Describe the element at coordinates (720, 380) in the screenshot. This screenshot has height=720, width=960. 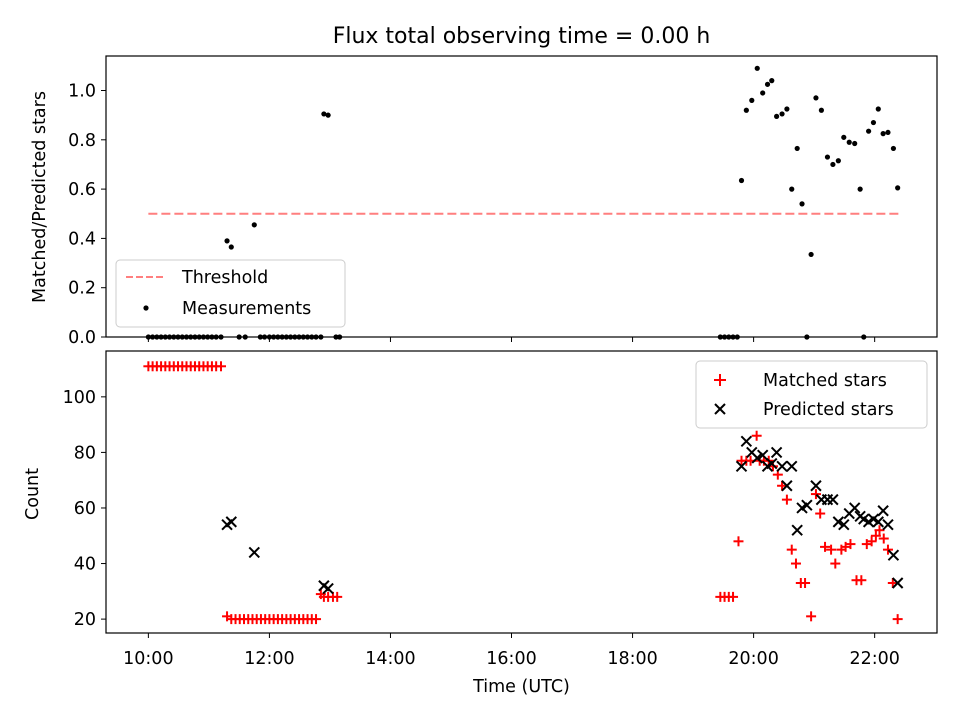
I see `legend-matched-swatch` at that location.